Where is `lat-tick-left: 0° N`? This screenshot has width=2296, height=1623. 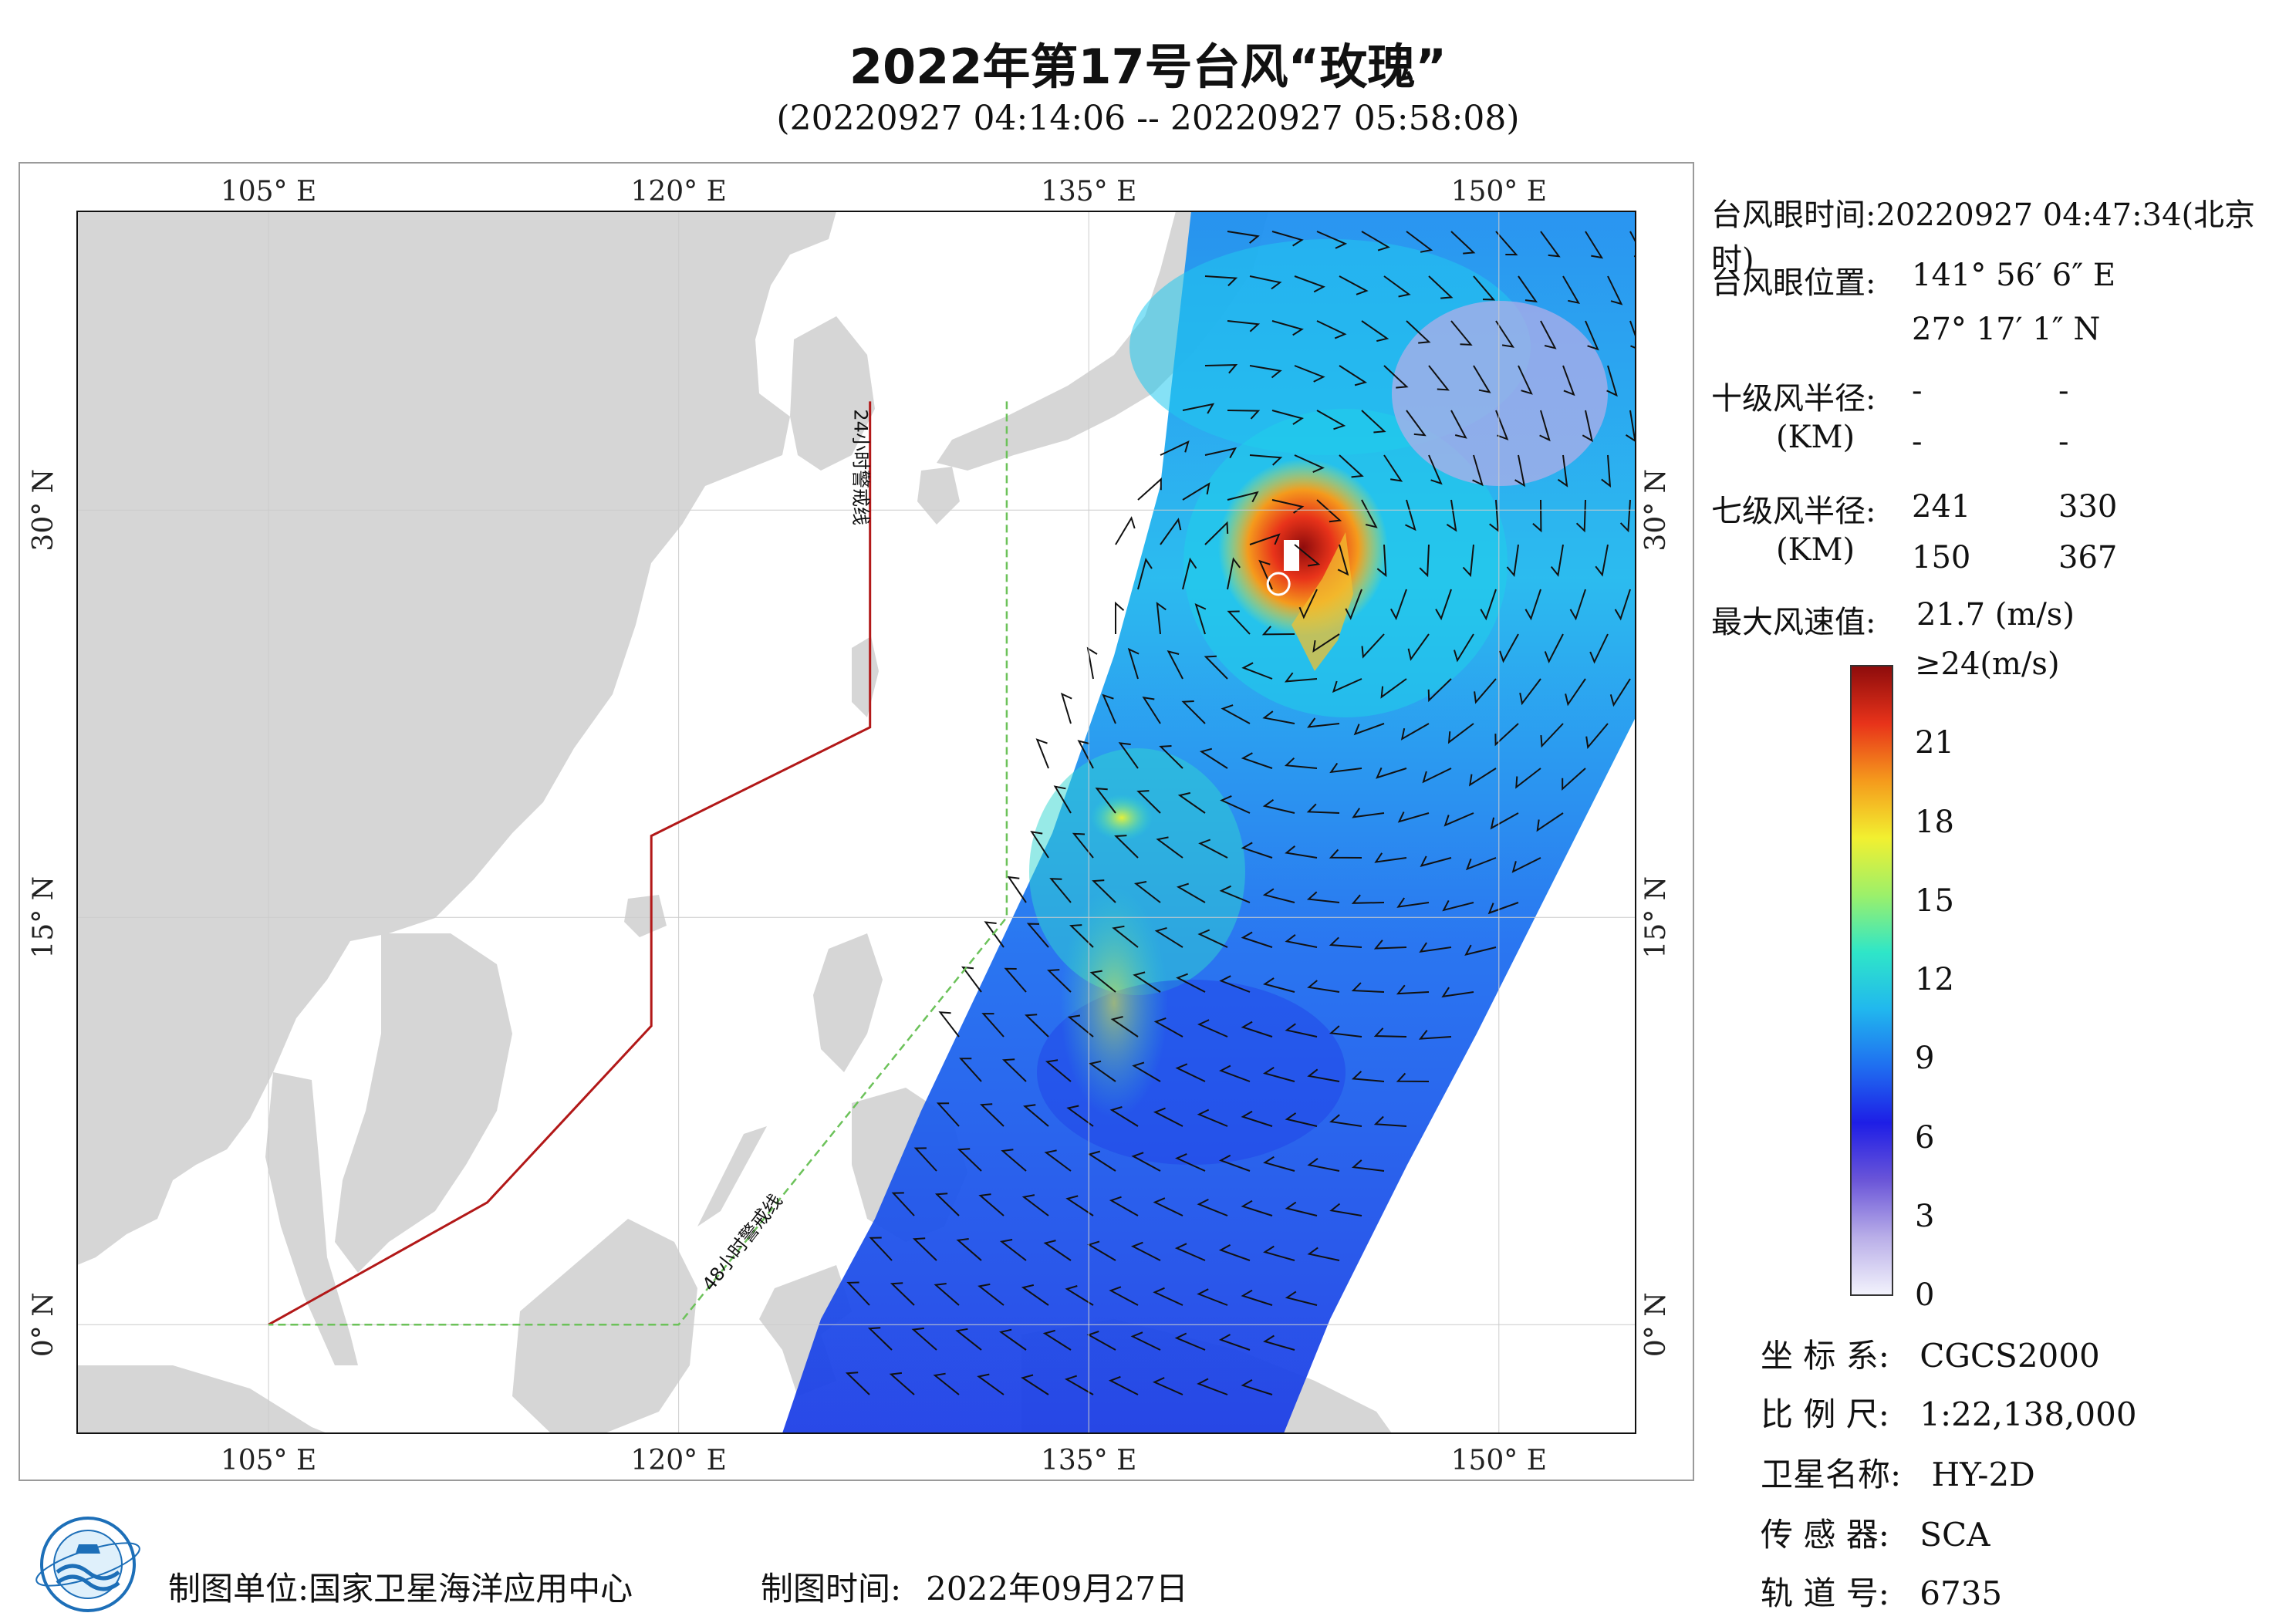 lat-tick-left: 0° N is located at coordinates (43, 1324).